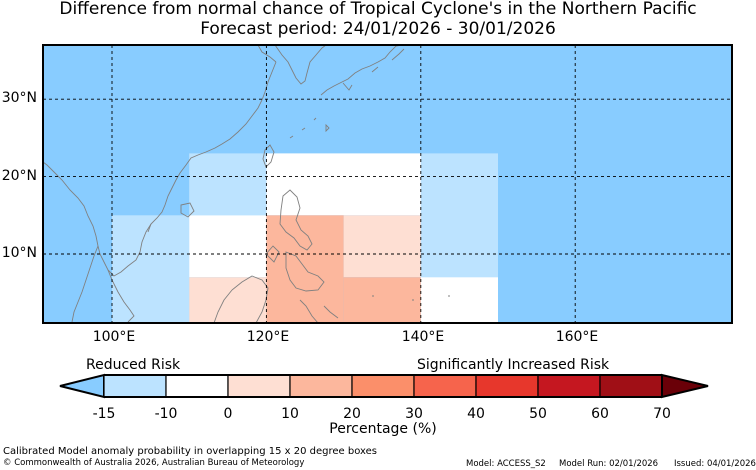 The width and height of the screenshot is (756, 470). What do you see at coordinates (685, 386) in the screenshot?
I see `colorbar-extend-high` at bounding box center [685, 386].